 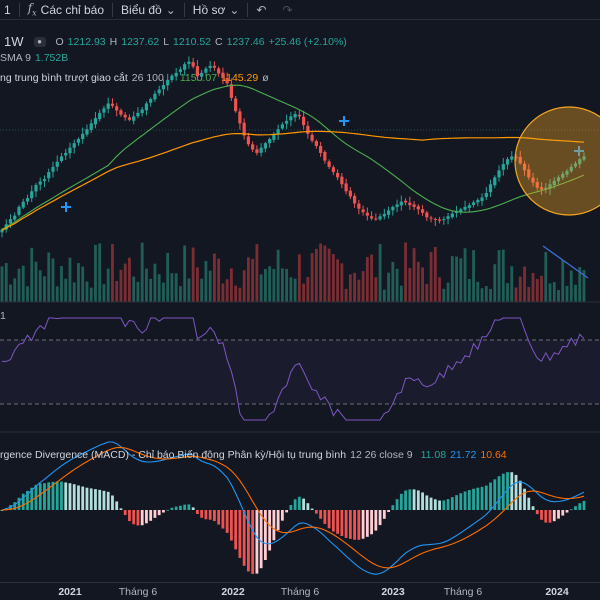 What do you see at coordinates (216, 10) in the screenshot?
I see `template-menu-button: Hồ sơ ⌄` at bounding box center [216, 10].